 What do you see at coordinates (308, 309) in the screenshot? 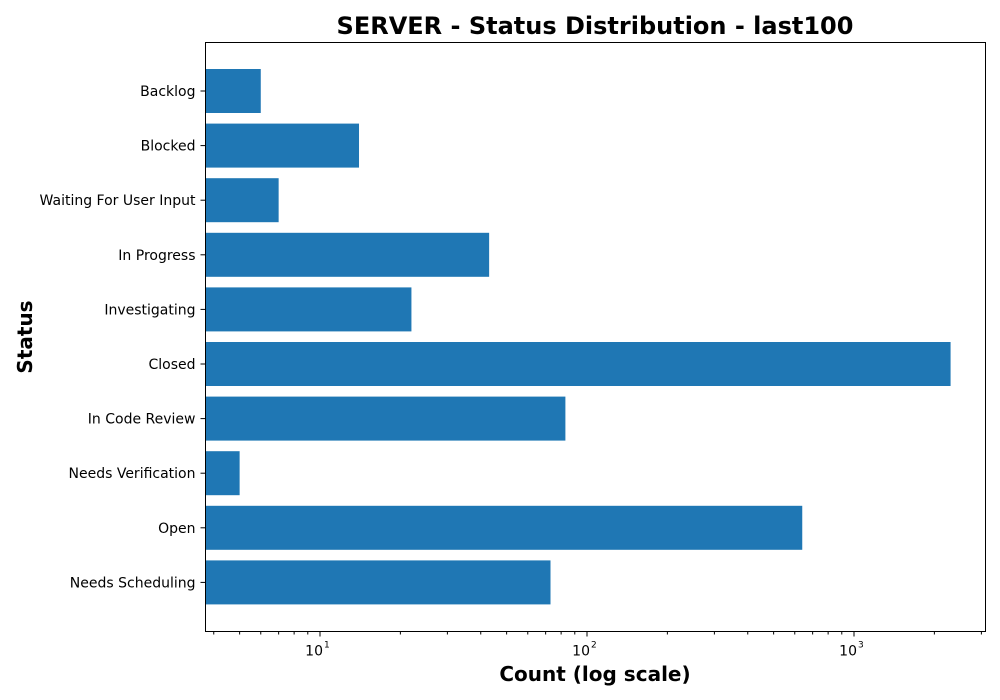
I see `bar-investigating` at bounding box center [308, 309].